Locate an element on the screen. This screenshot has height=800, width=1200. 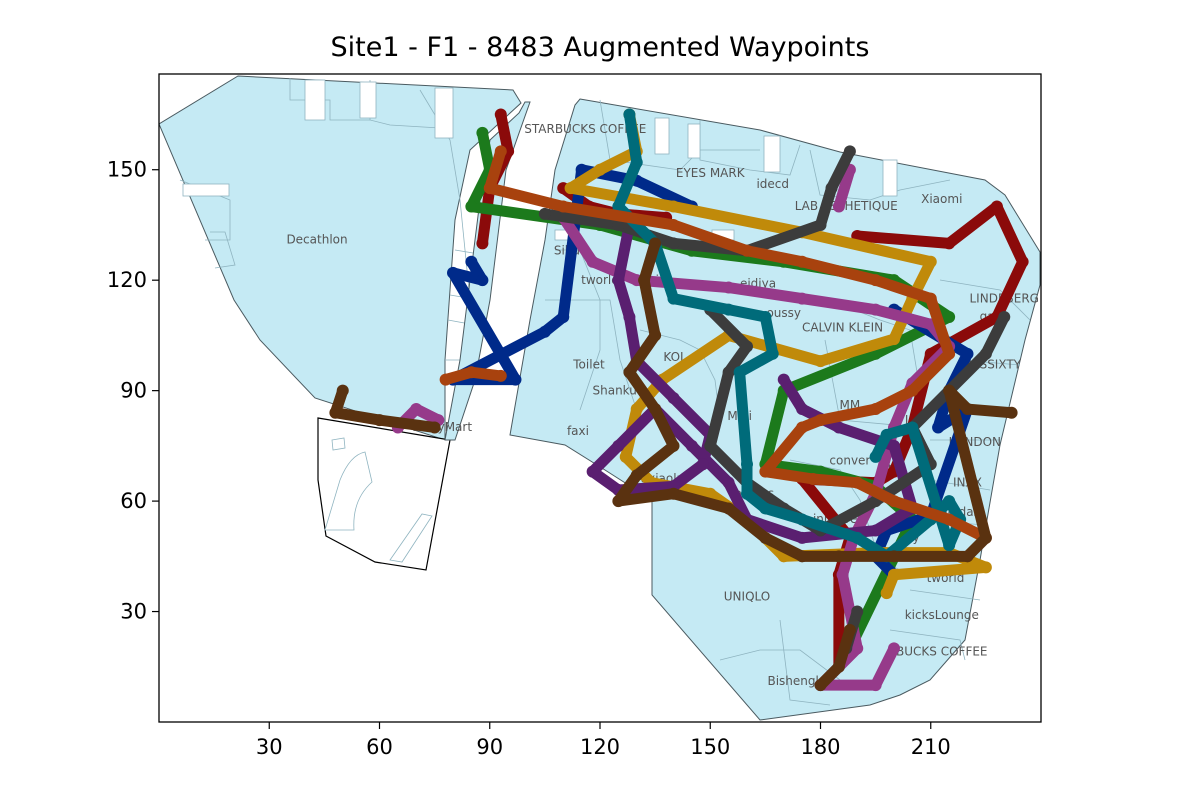
y-tick-label: 30 is located at coordinates (133, 612).